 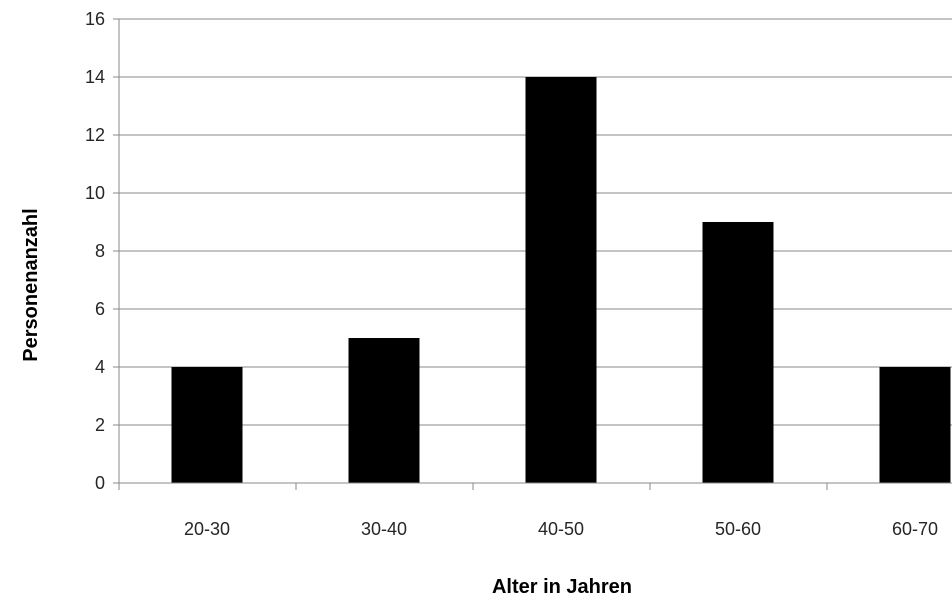 I want to click on y-tick-label: 6, so click(x=100, y=309).